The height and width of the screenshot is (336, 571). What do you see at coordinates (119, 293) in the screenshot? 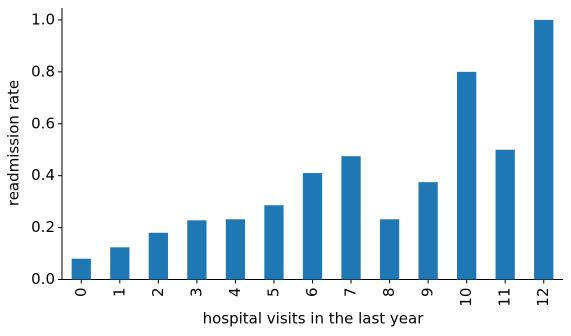
I see `x-tick-label: 1` at bounding box center [119, 293].